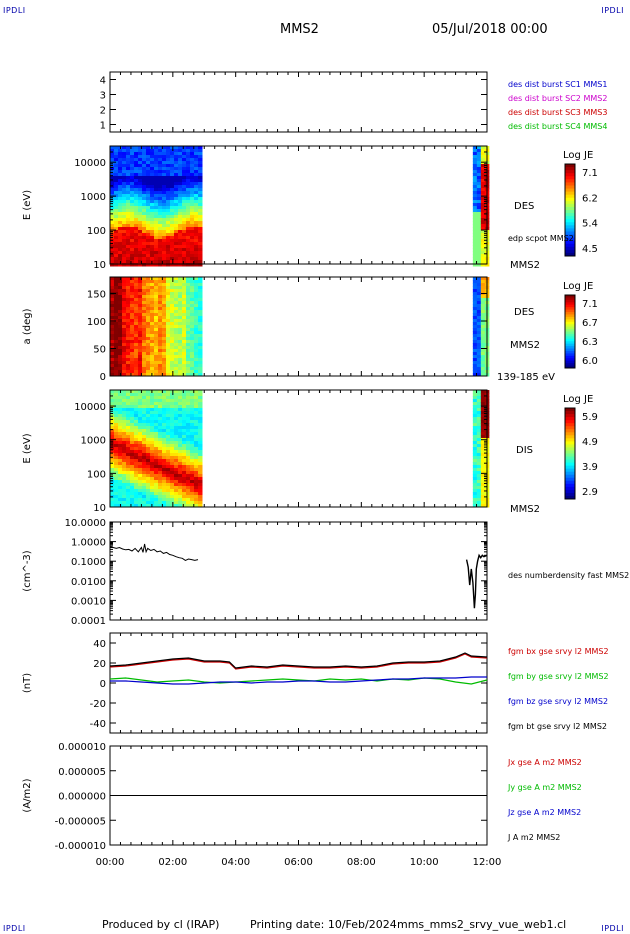 The image size is (630, 934). Describe the element at coordinates (27, 448) in the screenshot. I see `y-axis-label: E (eV)` at that location.